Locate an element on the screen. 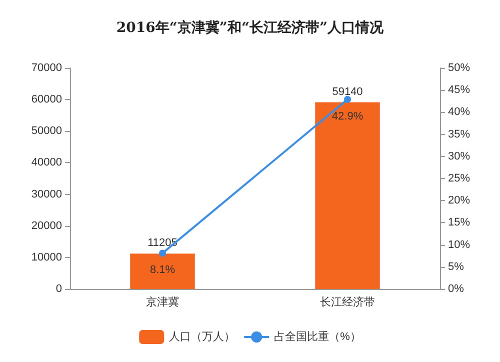  data-label: 59140 is located at coordinates (347, 92).